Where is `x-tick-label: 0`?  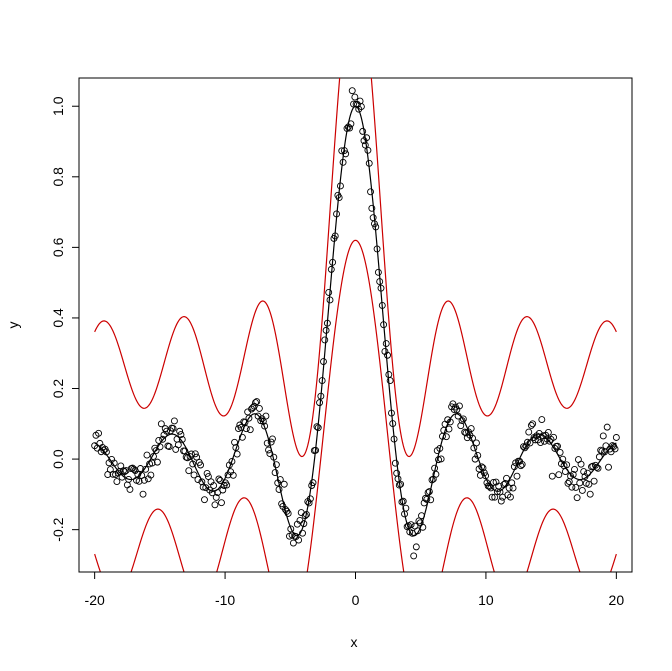 x-tick-label: 0 is located at coordinates (356, 600).